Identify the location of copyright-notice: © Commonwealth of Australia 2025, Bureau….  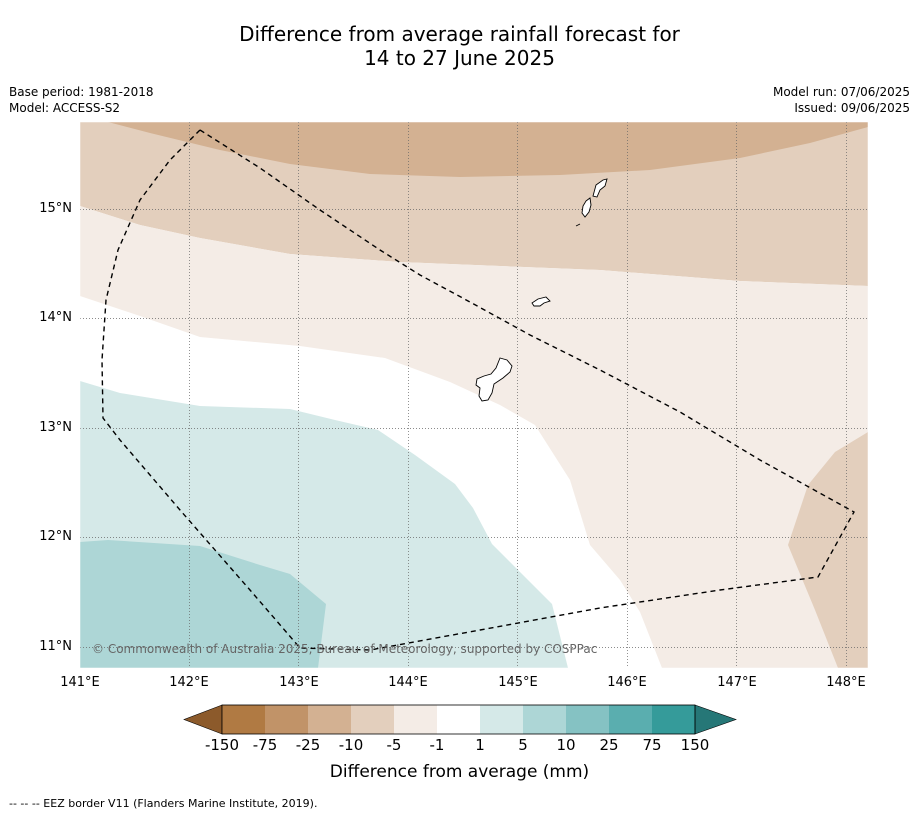
(344, 649).